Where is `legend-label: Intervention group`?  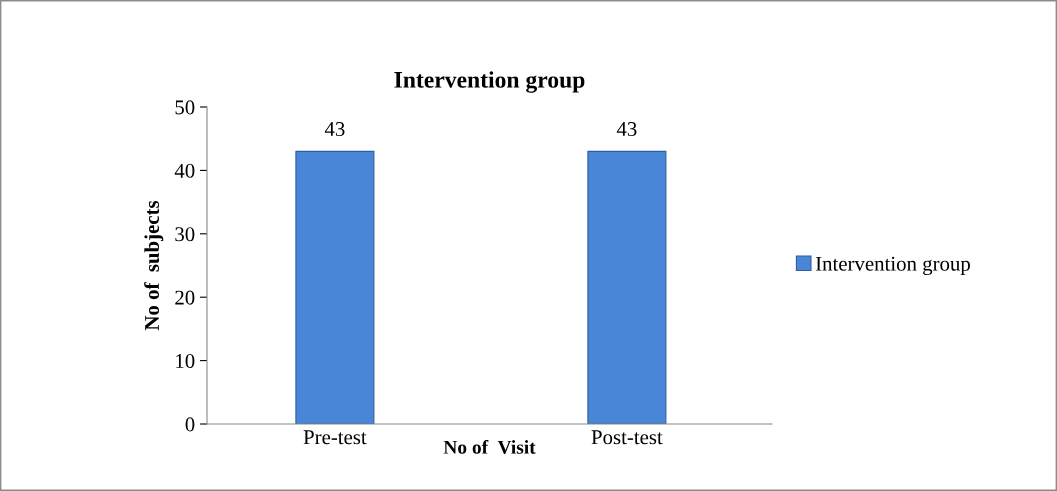
legend-label: Intervention group is located at coordinates (892, 266).